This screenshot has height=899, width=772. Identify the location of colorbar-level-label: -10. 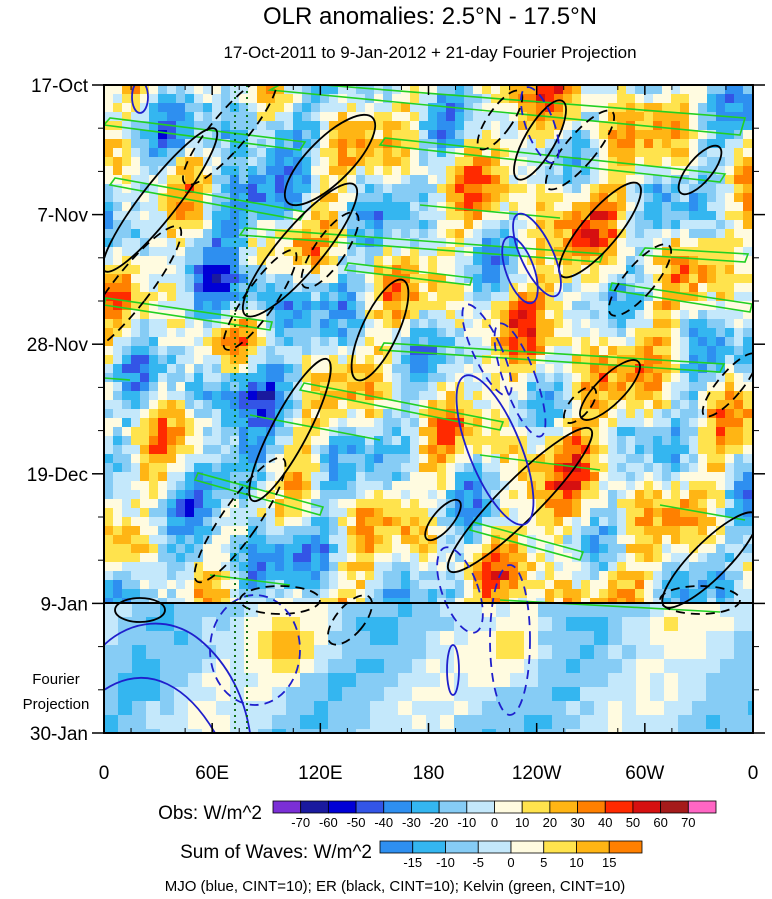
(445, 862).